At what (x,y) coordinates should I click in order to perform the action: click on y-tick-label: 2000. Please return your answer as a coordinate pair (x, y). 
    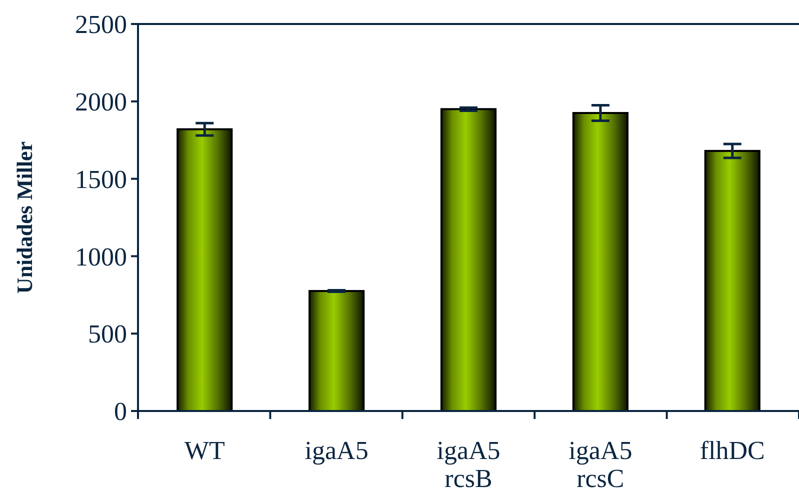
    Looking at the image, I should click on (101, 102).